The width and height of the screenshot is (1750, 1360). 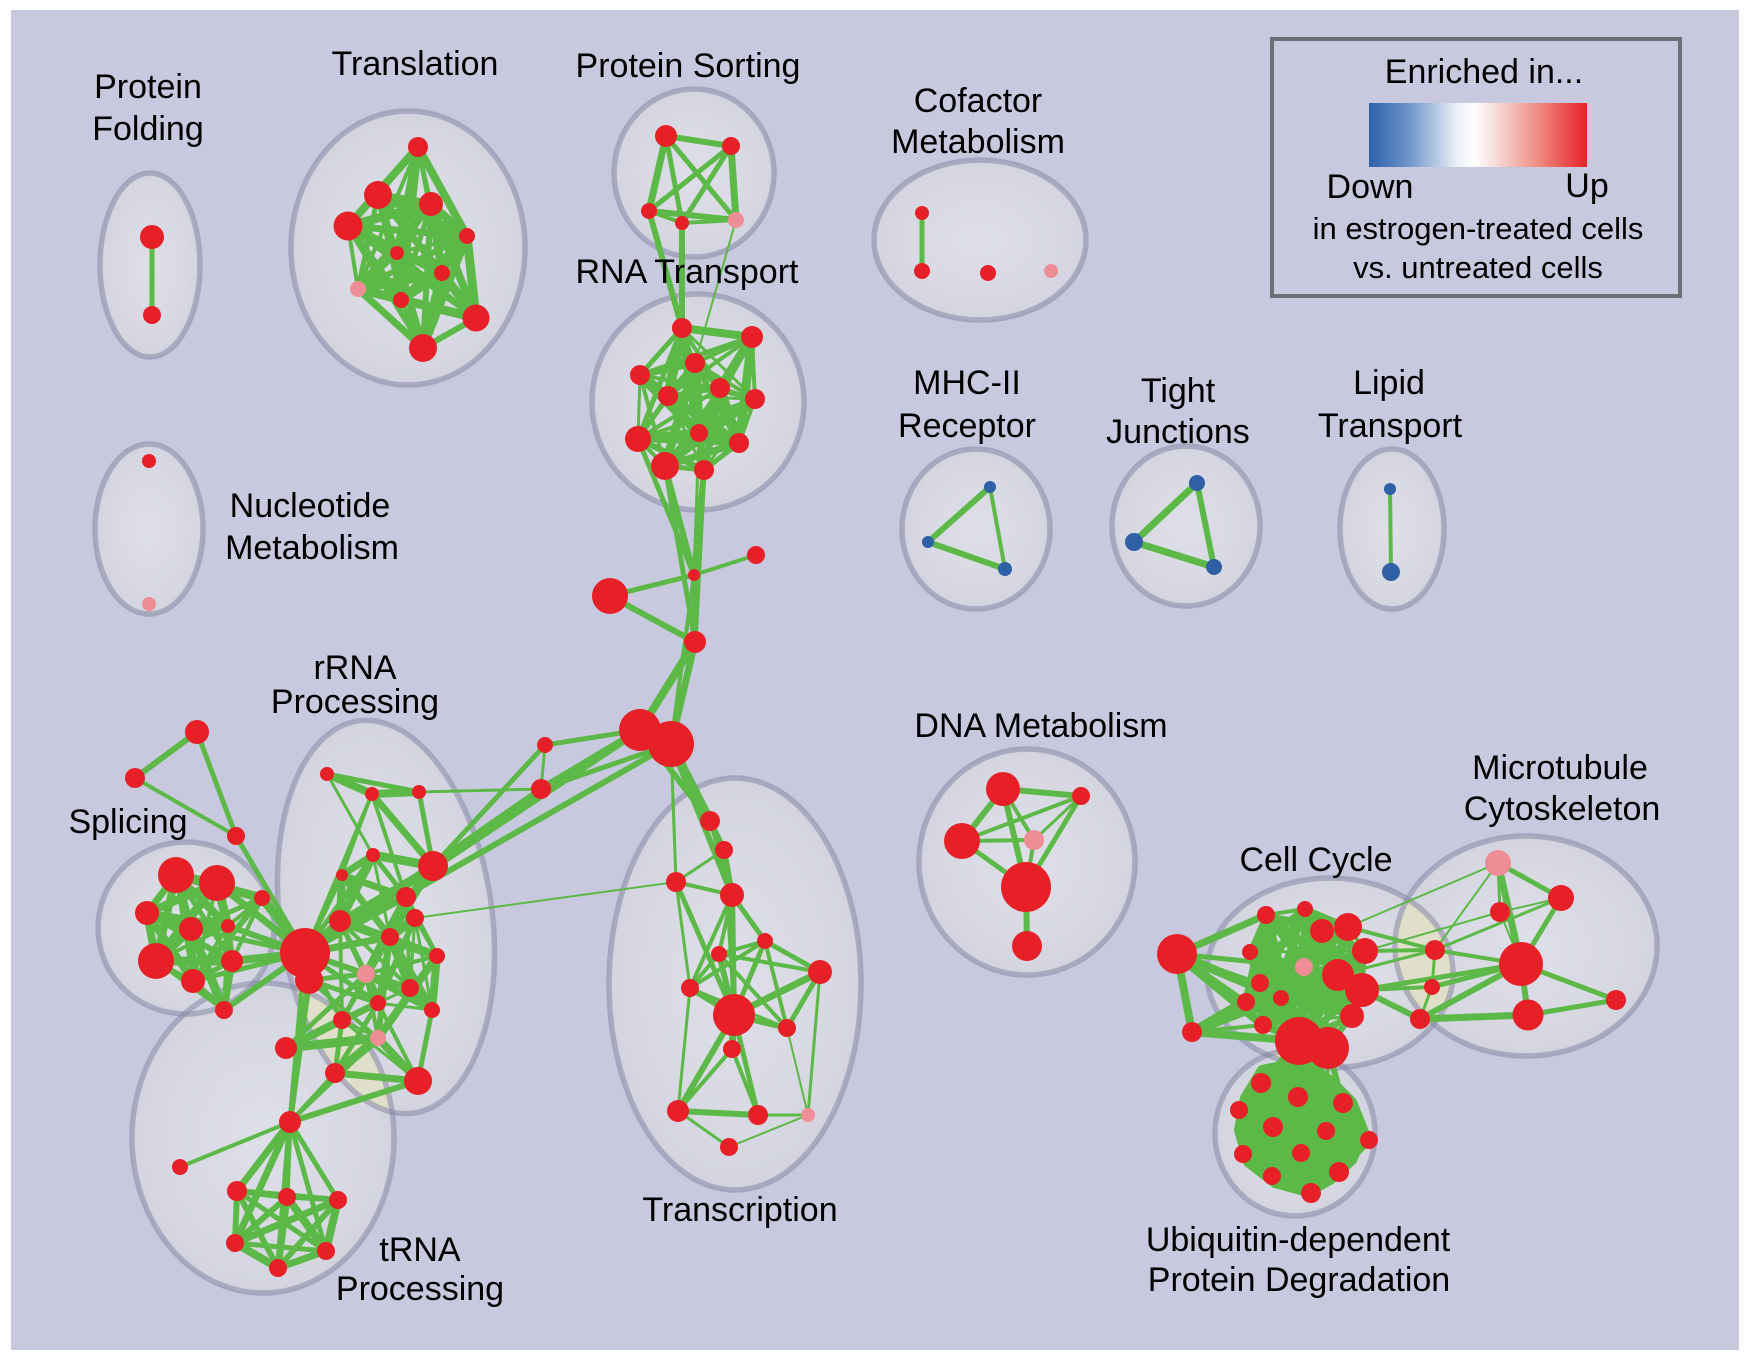 I want to click on svg-text: Splicing, so click(x=127, y=822).